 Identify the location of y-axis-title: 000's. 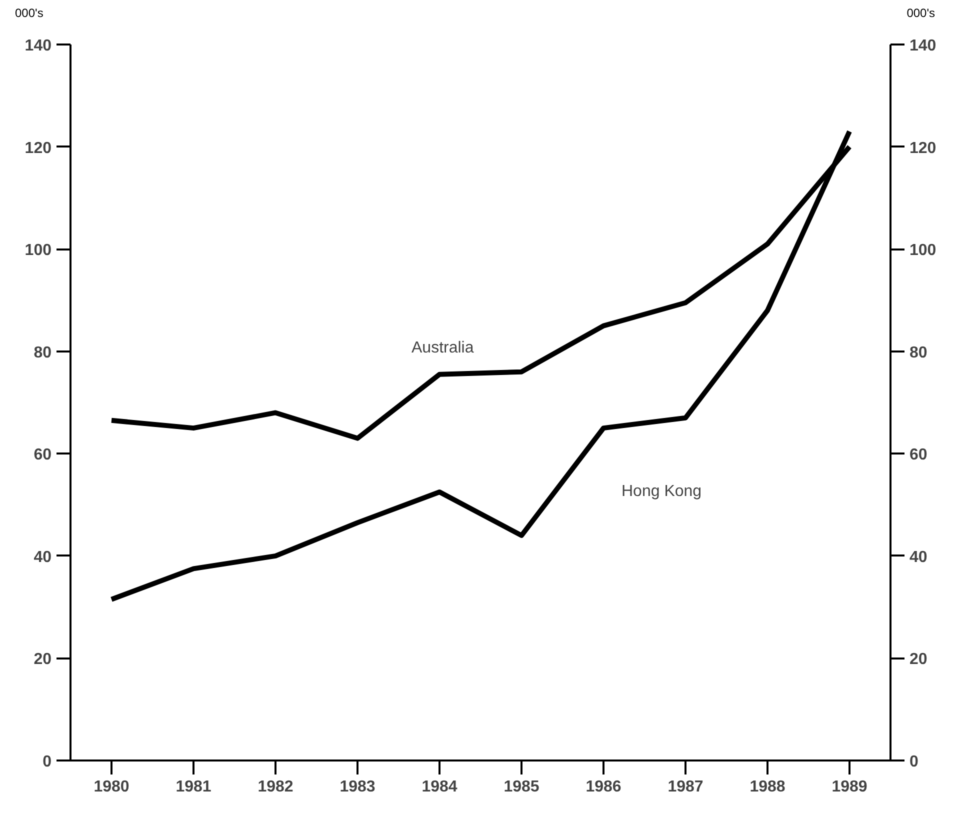
(29, 13).